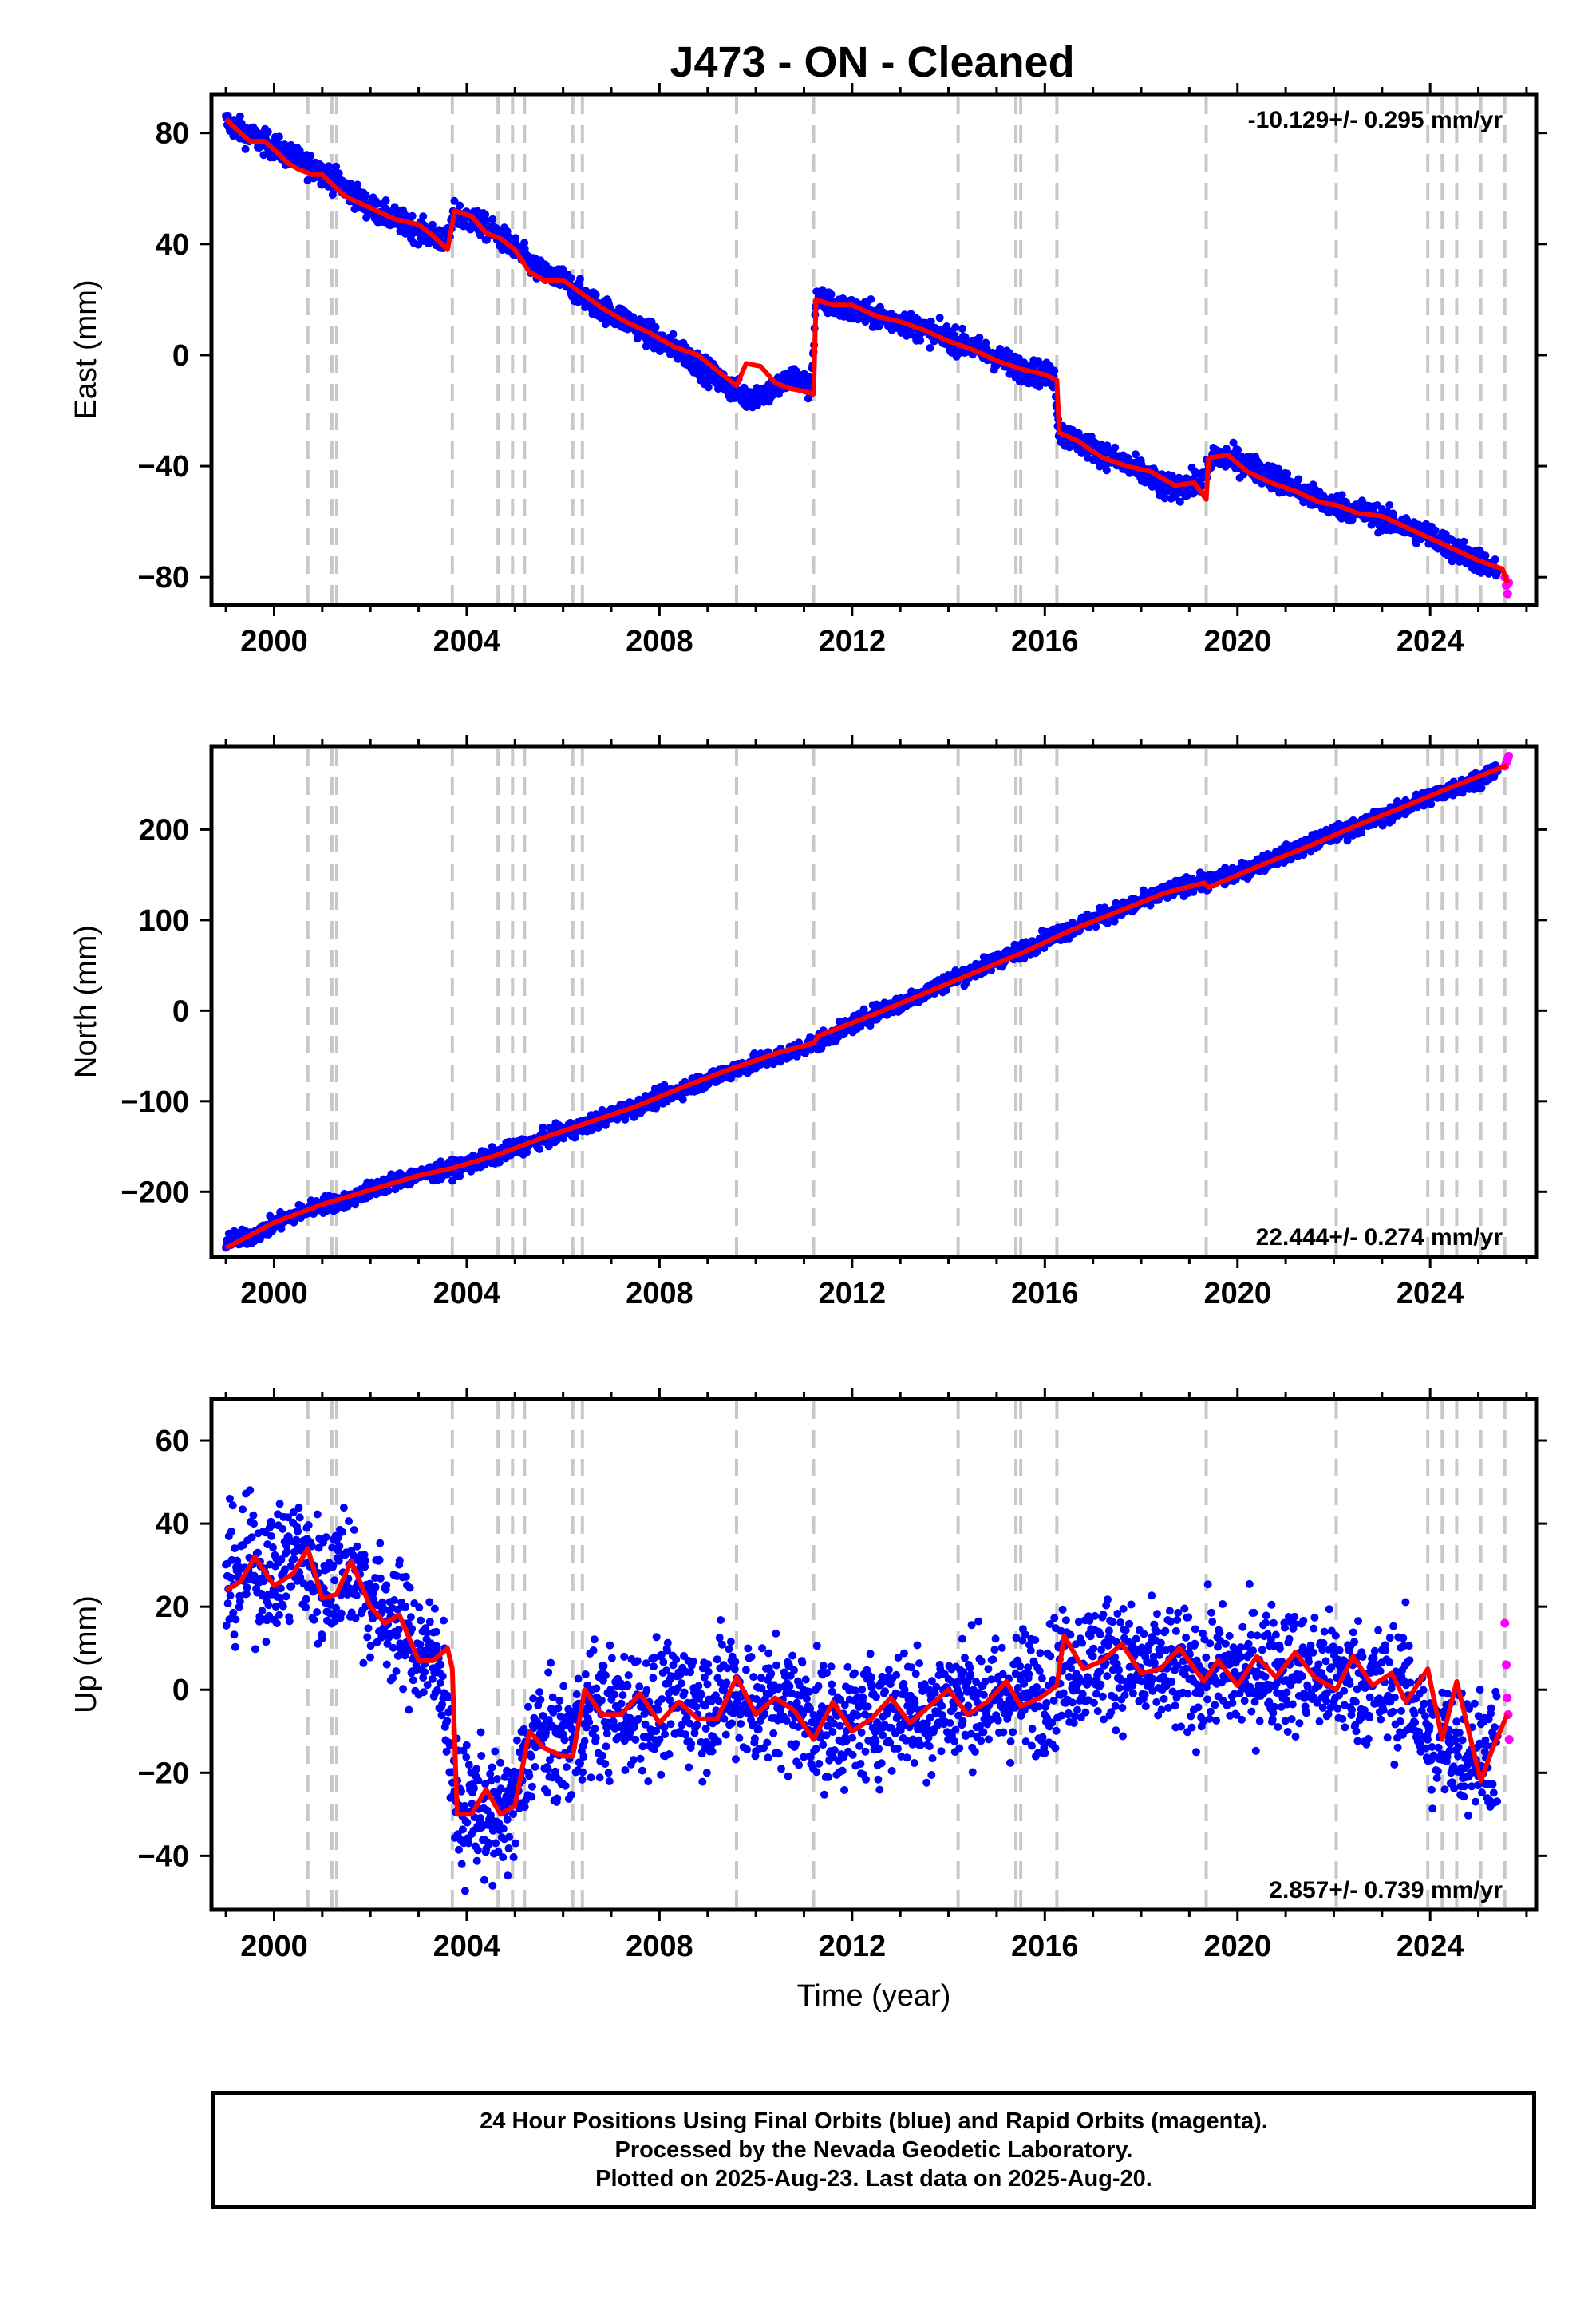 This screenshot has width=1596, height=2316. Describe the element at coordinates (163, 467) in the screenshot. I see `east-y-tick-label: −40` at that location.